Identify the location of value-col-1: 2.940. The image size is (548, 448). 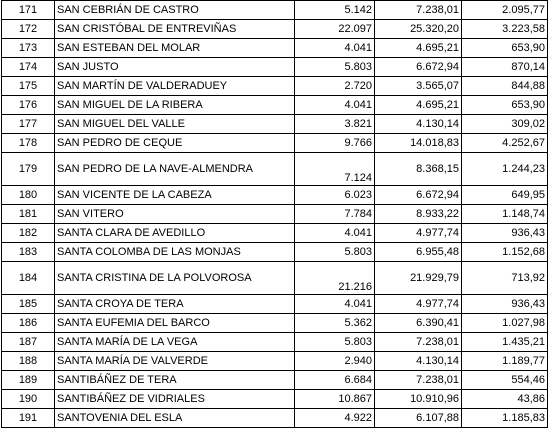
(334, 361).